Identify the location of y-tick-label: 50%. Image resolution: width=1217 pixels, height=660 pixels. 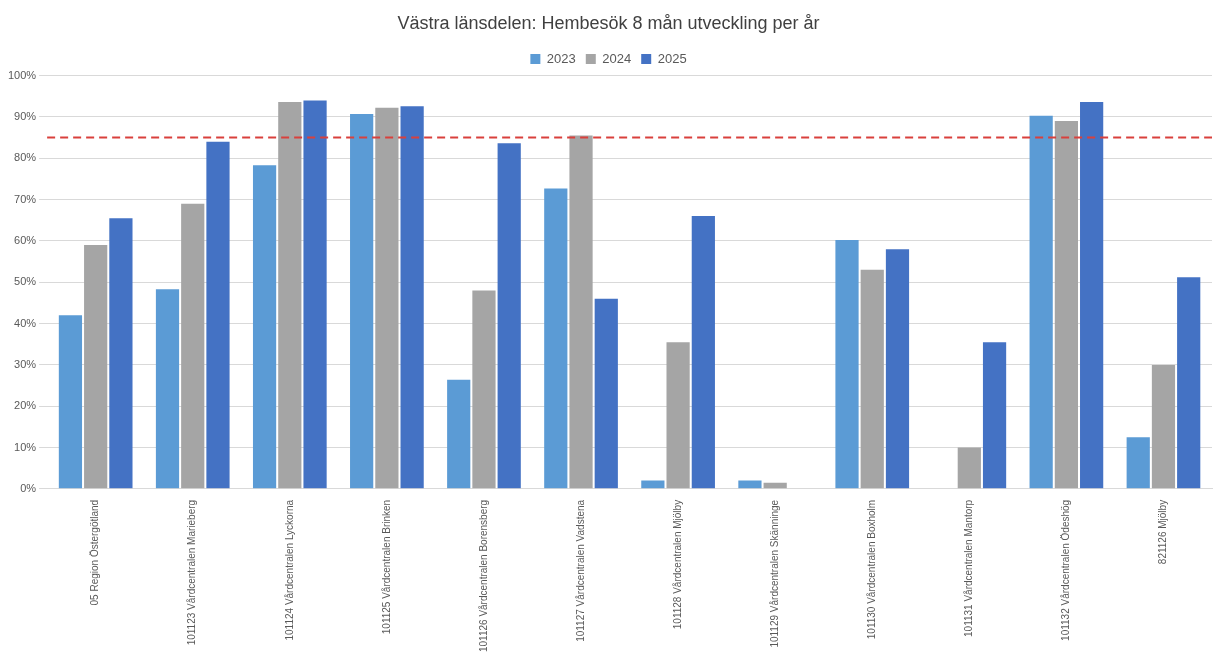
(25, 281).